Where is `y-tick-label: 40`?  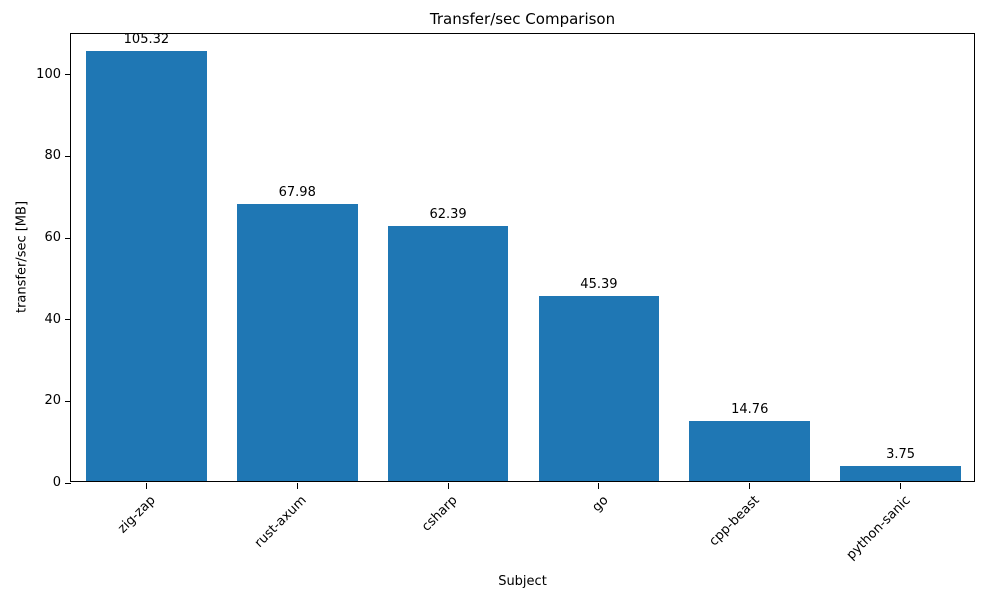
y-tick-label: 40 is located at coordinates (52, 319).